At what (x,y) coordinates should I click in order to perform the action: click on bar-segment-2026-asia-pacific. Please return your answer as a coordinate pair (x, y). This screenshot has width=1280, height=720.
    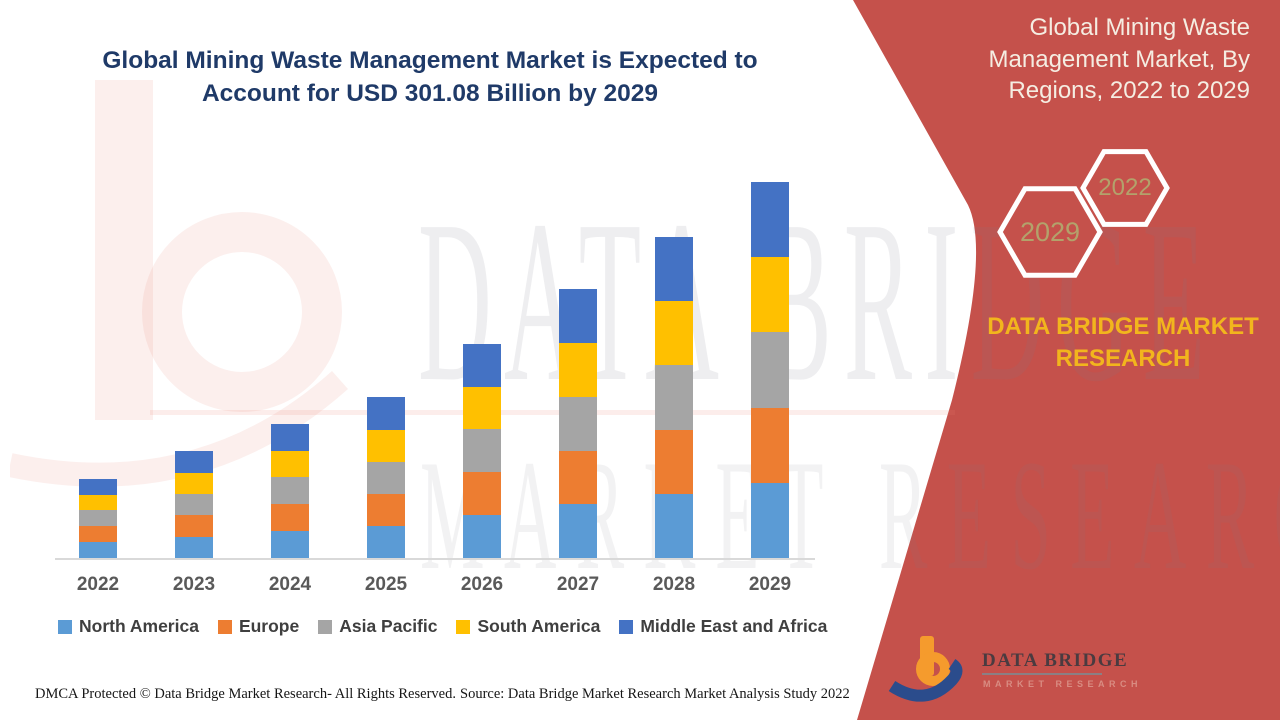
    Looking at the image, I should click on (482, 451).